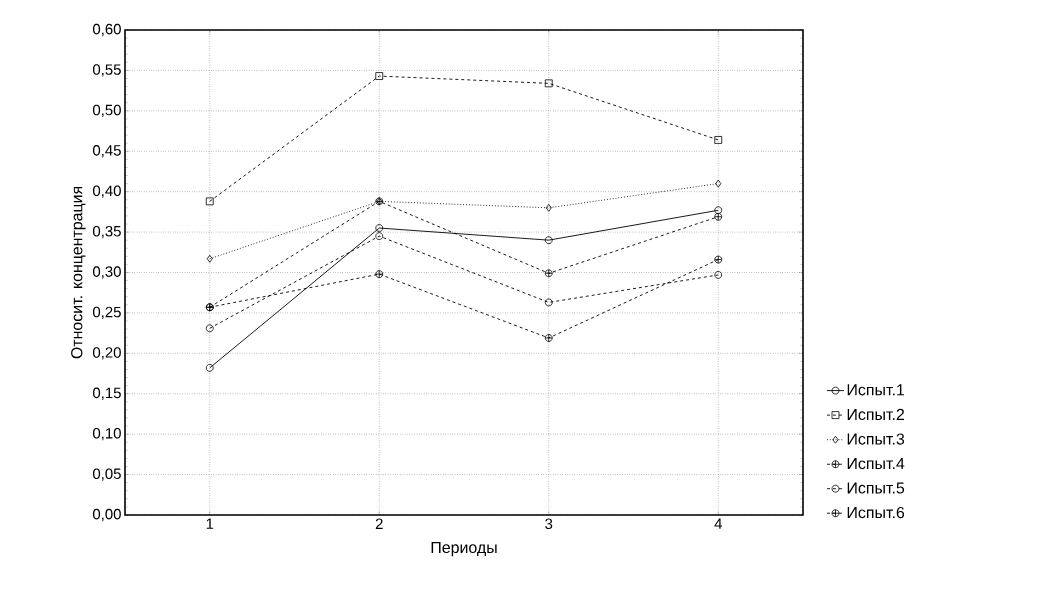  I want to click on y-tick-label: 0,10, so click(106, 434).